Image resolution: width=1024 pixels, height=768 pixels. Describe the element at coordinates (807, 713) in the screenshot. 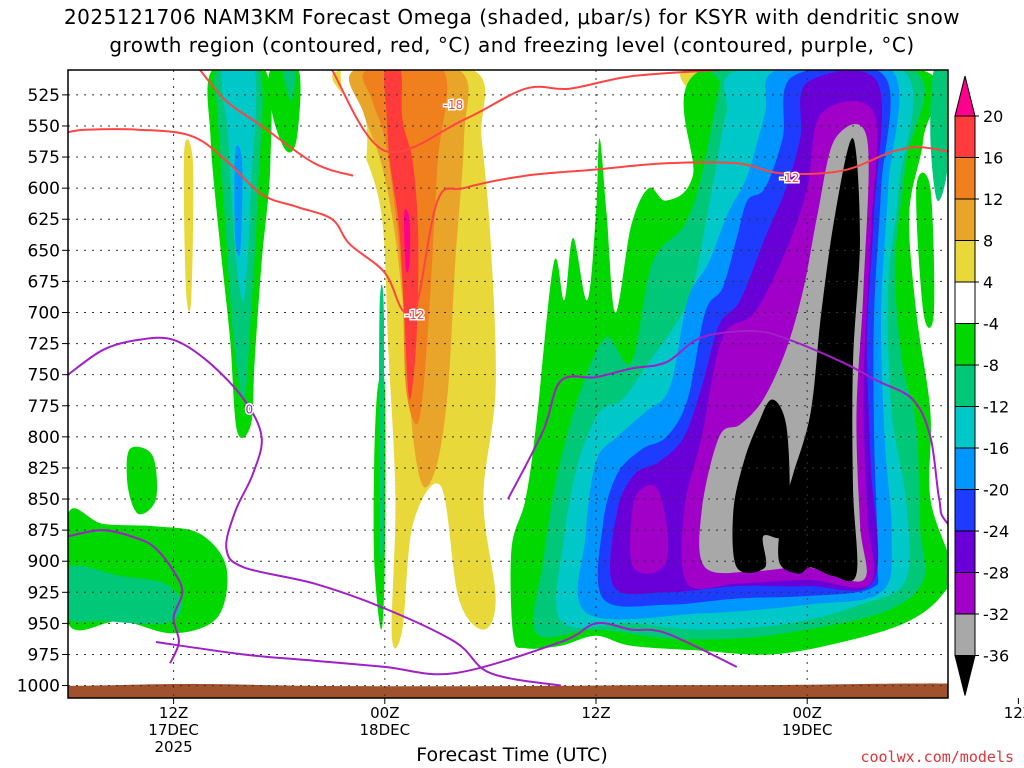

I see `x-tick-label-48-0: 00Z` at that location.